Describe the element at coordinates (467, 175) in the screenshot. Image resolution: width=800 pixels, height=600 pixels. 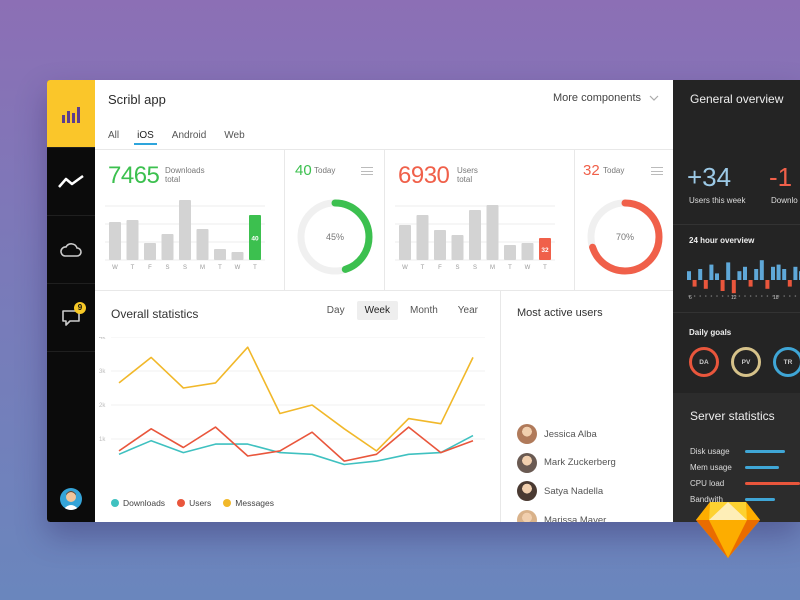
I see `users-label: Users total` at that location.